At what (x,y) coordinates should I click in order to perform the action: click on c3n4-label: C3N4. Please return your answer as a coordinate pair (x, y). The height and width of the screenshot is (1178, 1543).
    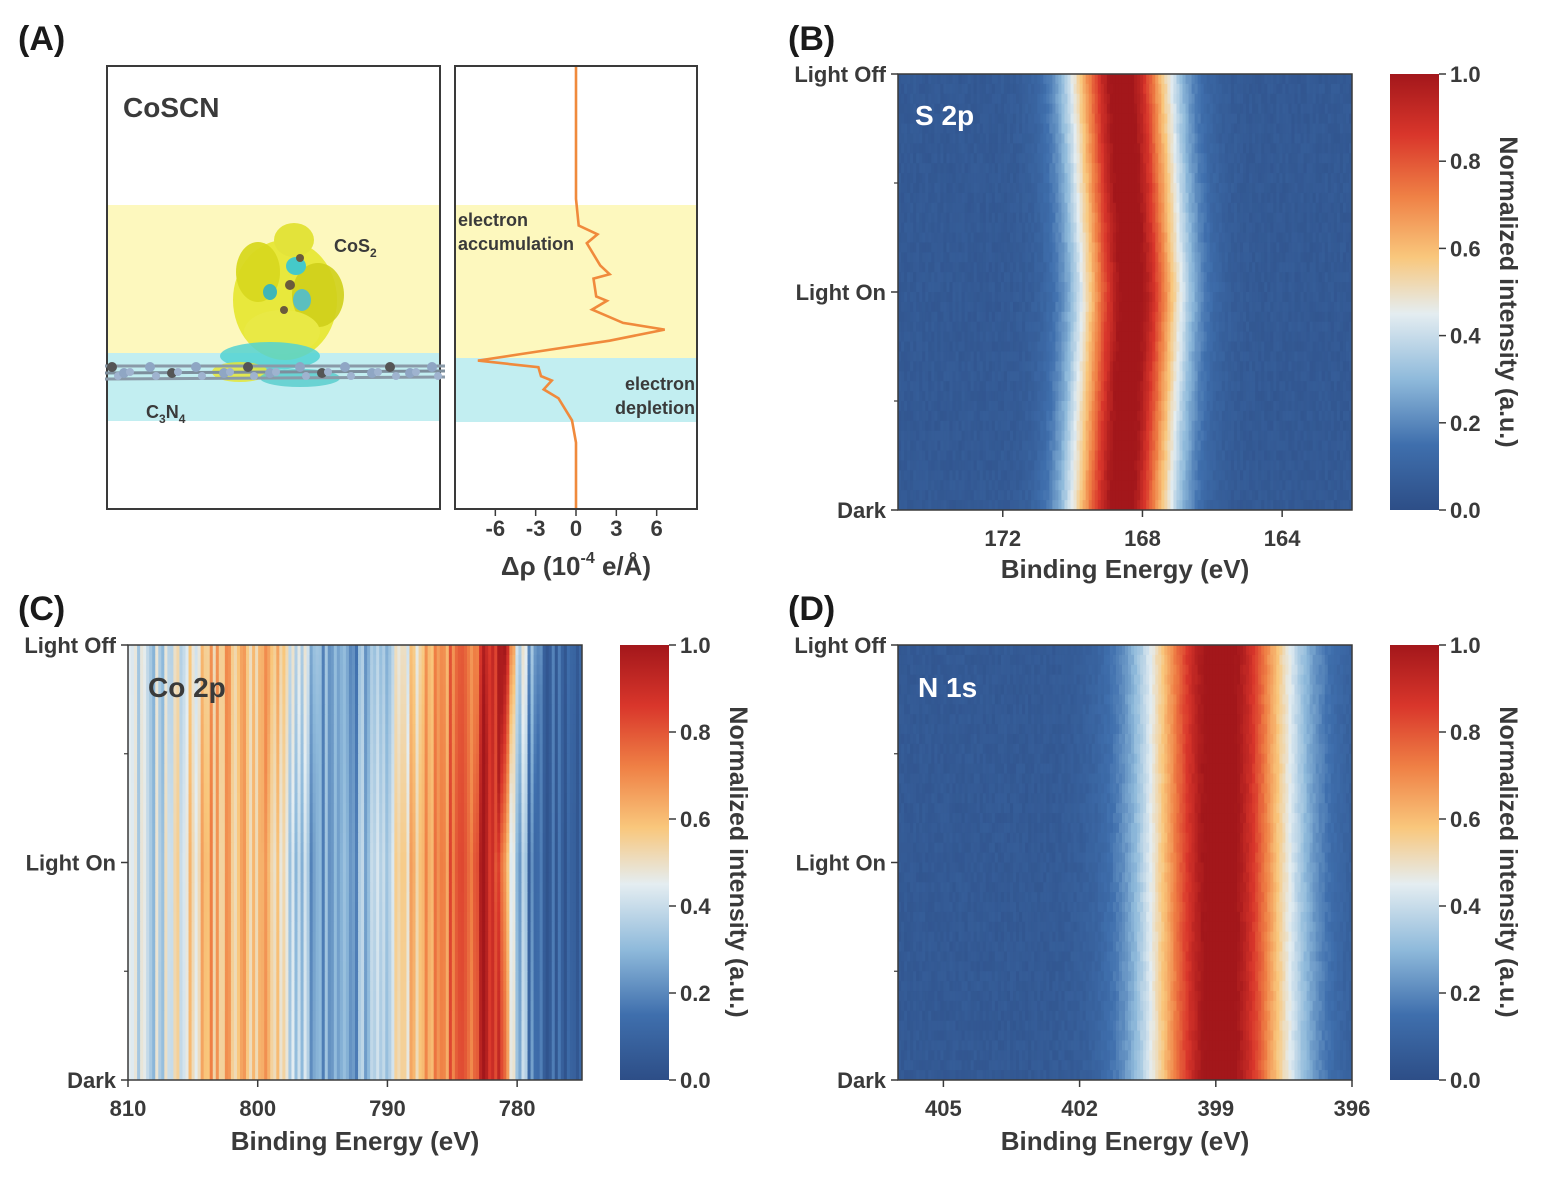
    Looking at the image, I should click on (166, 414).